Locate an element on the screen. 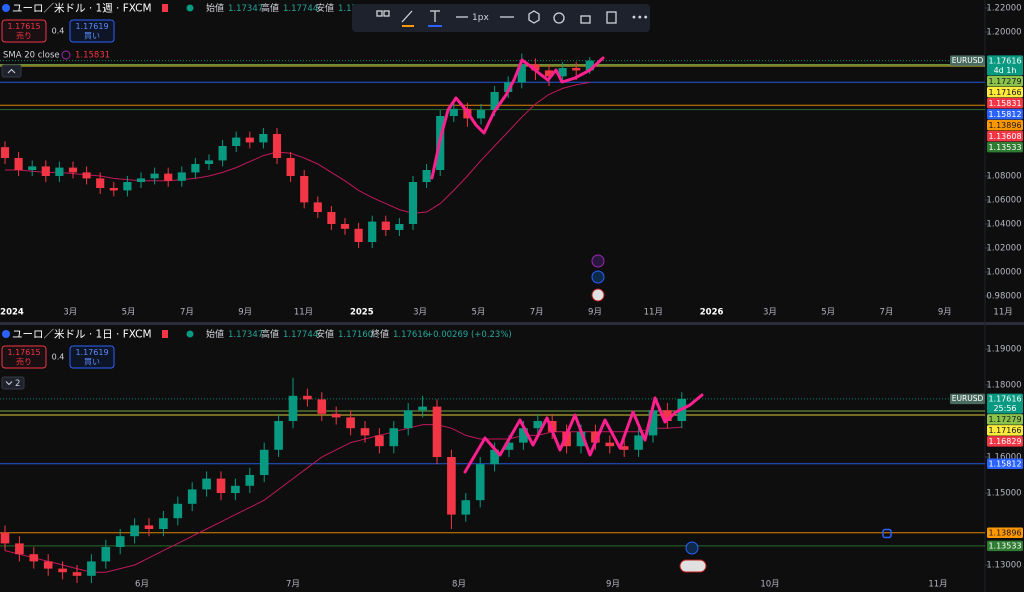  collapse-button is located at coordinates (11, 71).